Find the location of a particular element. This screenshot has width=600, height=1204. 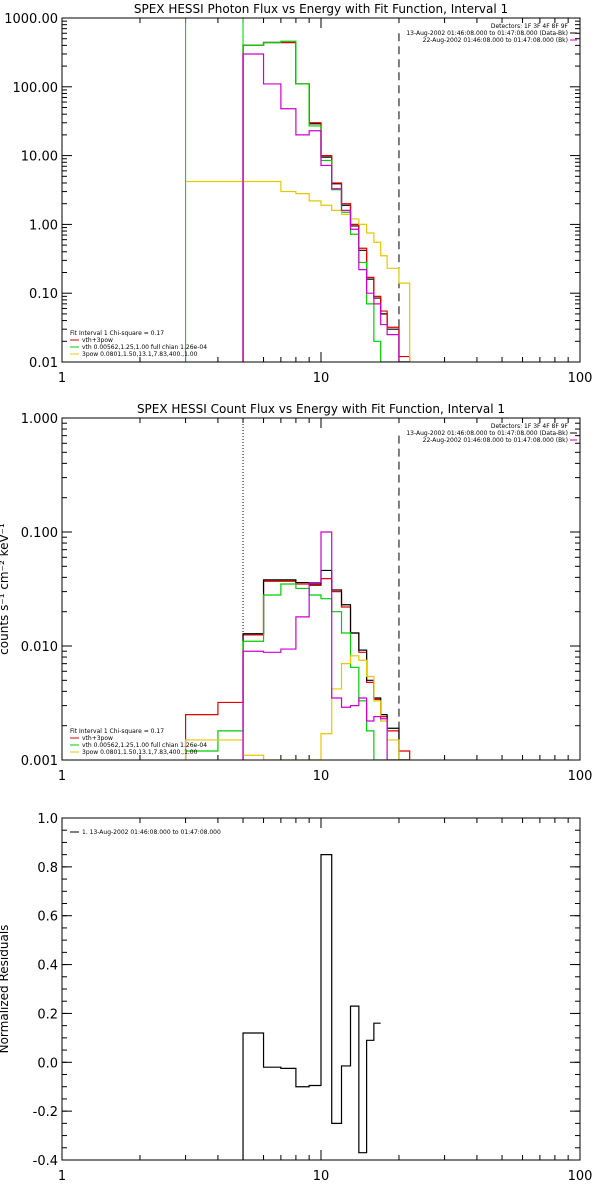

y-tick-label: 0.6 is located at coordinates (47, 917).